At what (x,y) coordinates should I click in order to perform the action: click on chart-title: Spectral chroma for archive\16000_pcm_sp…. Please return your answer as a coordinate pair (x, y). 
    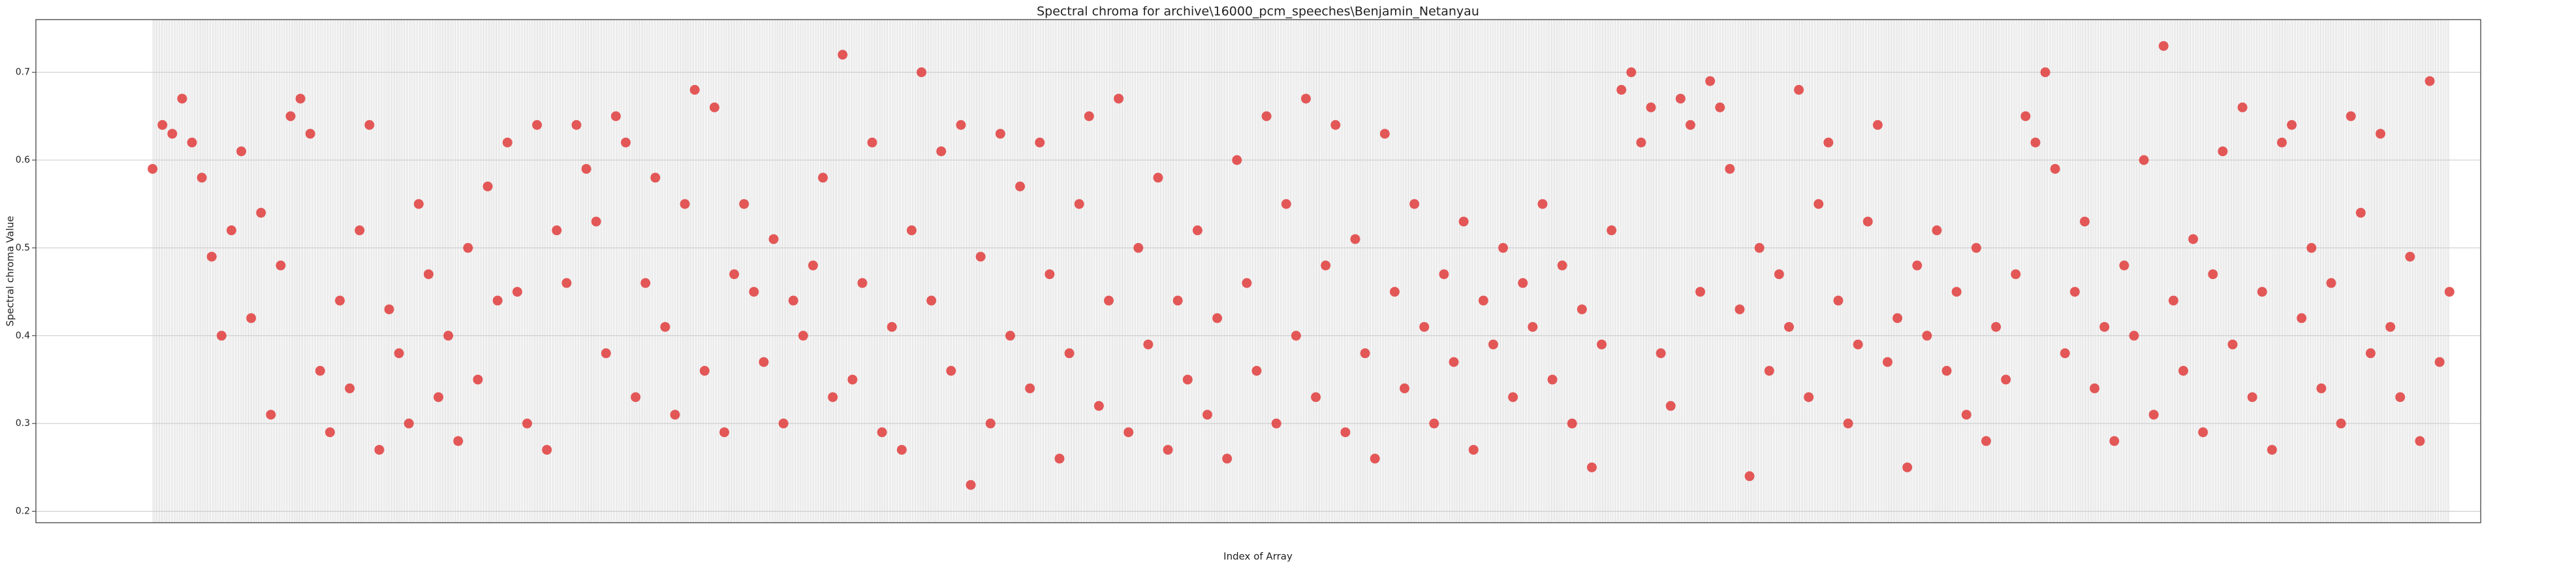
    Looking at the image, I should click on (1258, 12).